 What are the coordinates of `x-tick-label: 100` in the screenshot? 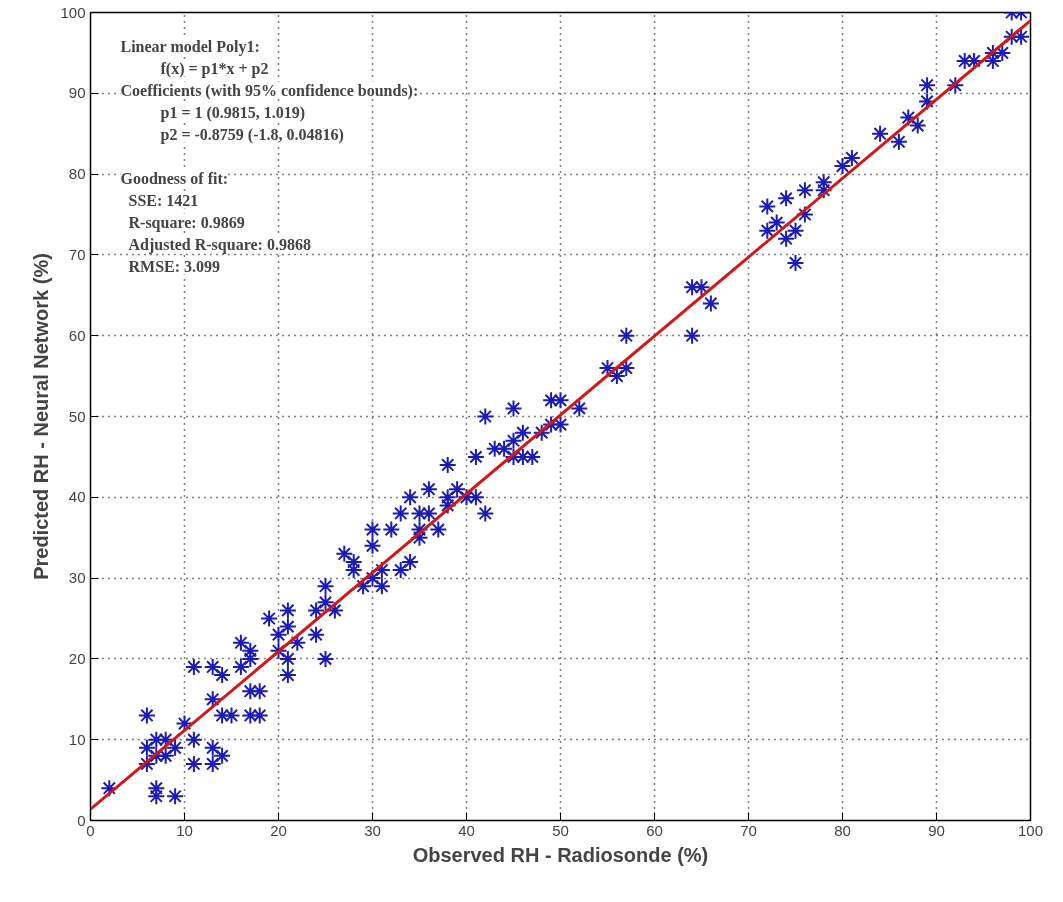 It's located at (1030, 830).